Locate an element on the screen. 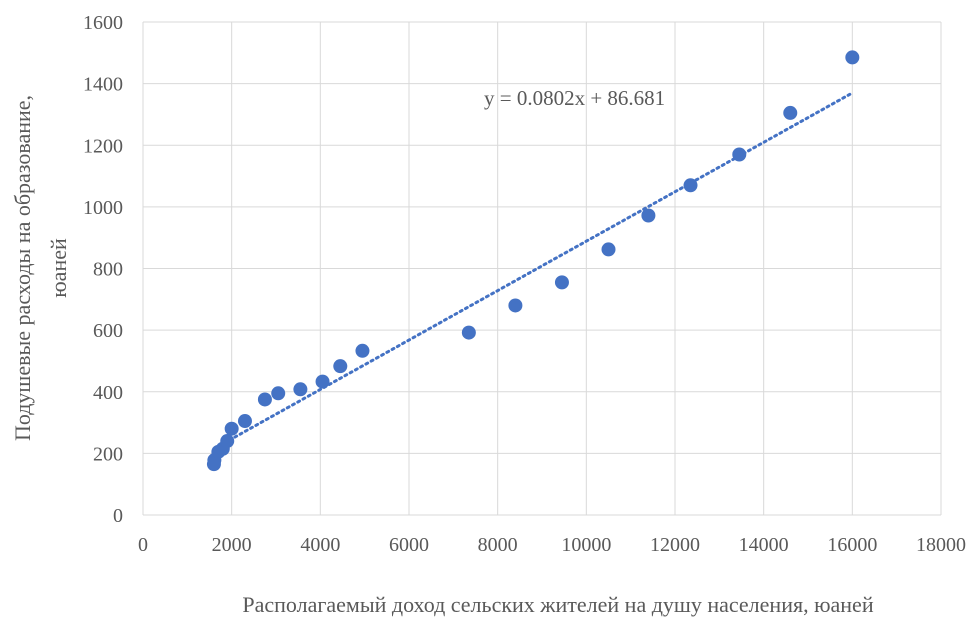 Image resolution: width=973 pixels, height=626 pixels. x-tick-label-2: 4000 is located at coordinates (320, 545).